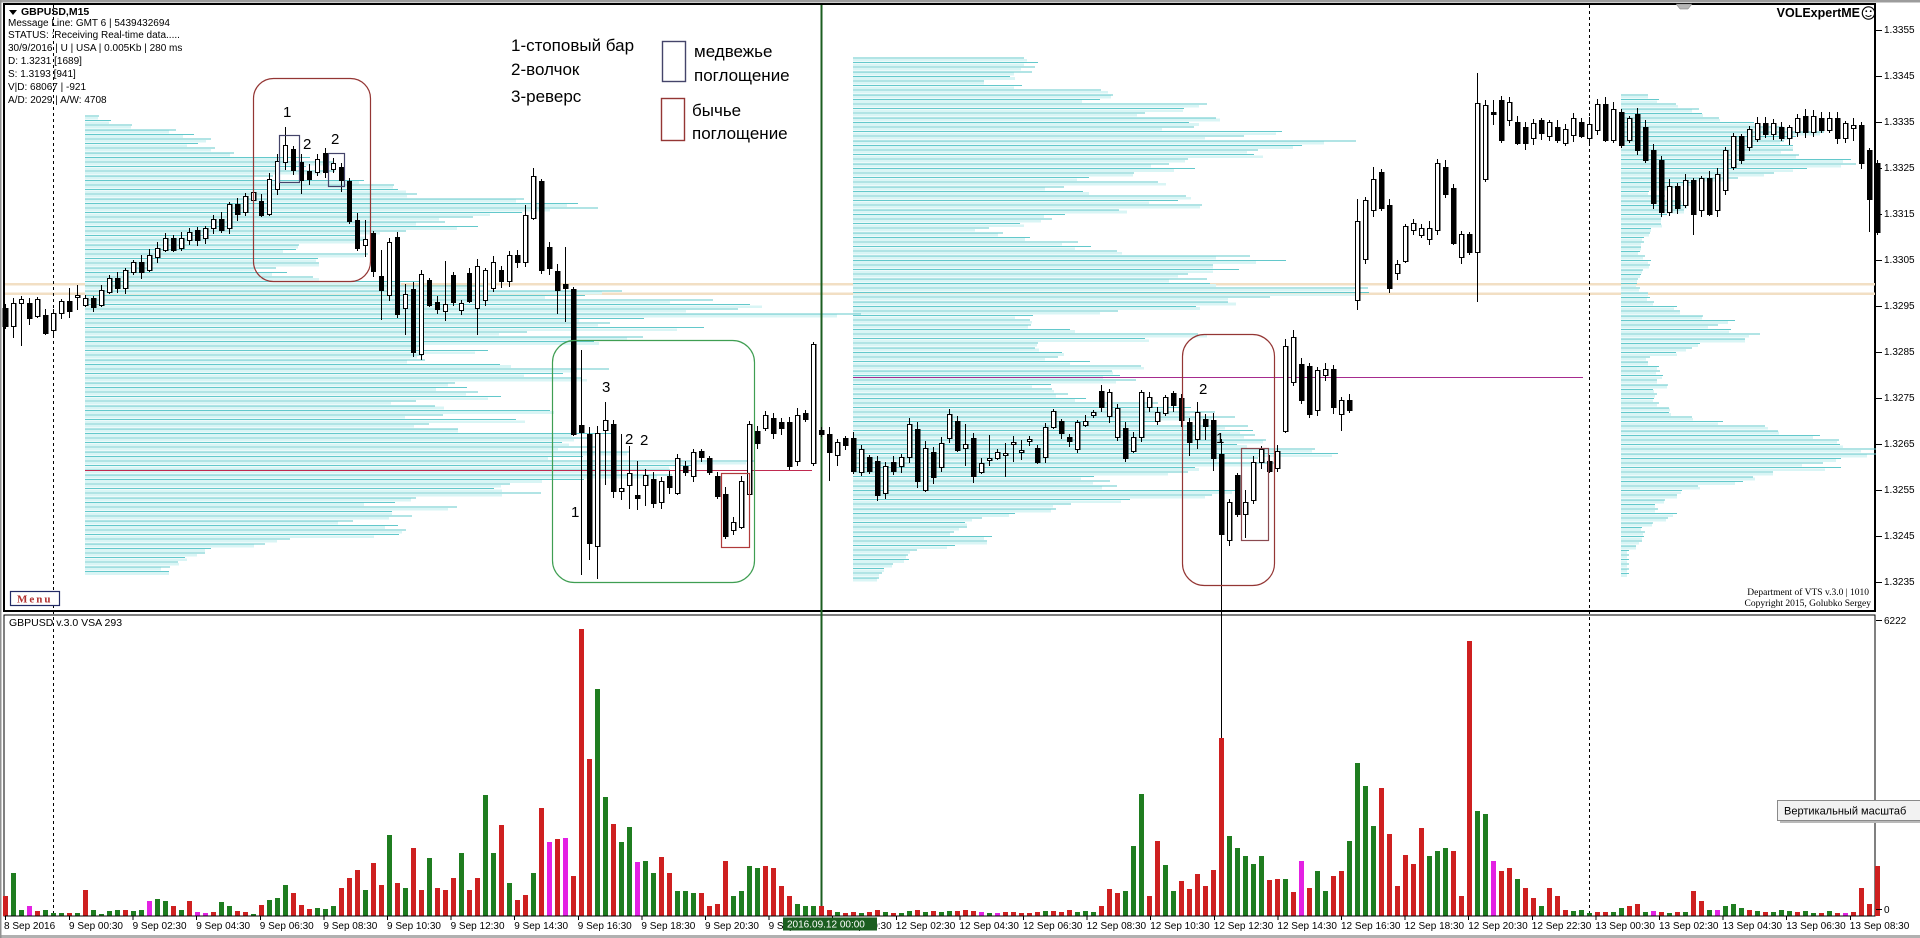 The image size is (1920, 938). What do you see at coordinates (1899, 444) in the screenshot?
I see `svg-text: 1.3265` at bounding box center [1899, 444].